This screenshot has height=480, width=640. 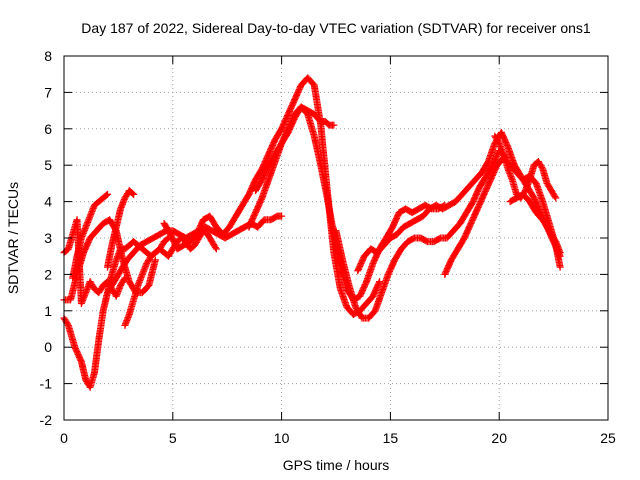 I want to click on y-tick-label: 8, so click(x=48, y=56).